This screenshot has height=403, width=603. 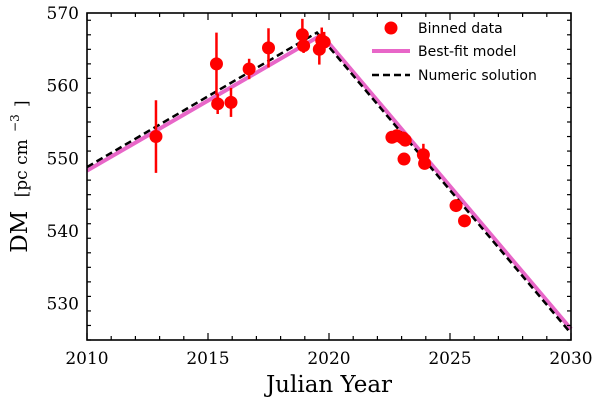 I want to click on x-tick-label-0: 2010, so click(x=86, y=359).